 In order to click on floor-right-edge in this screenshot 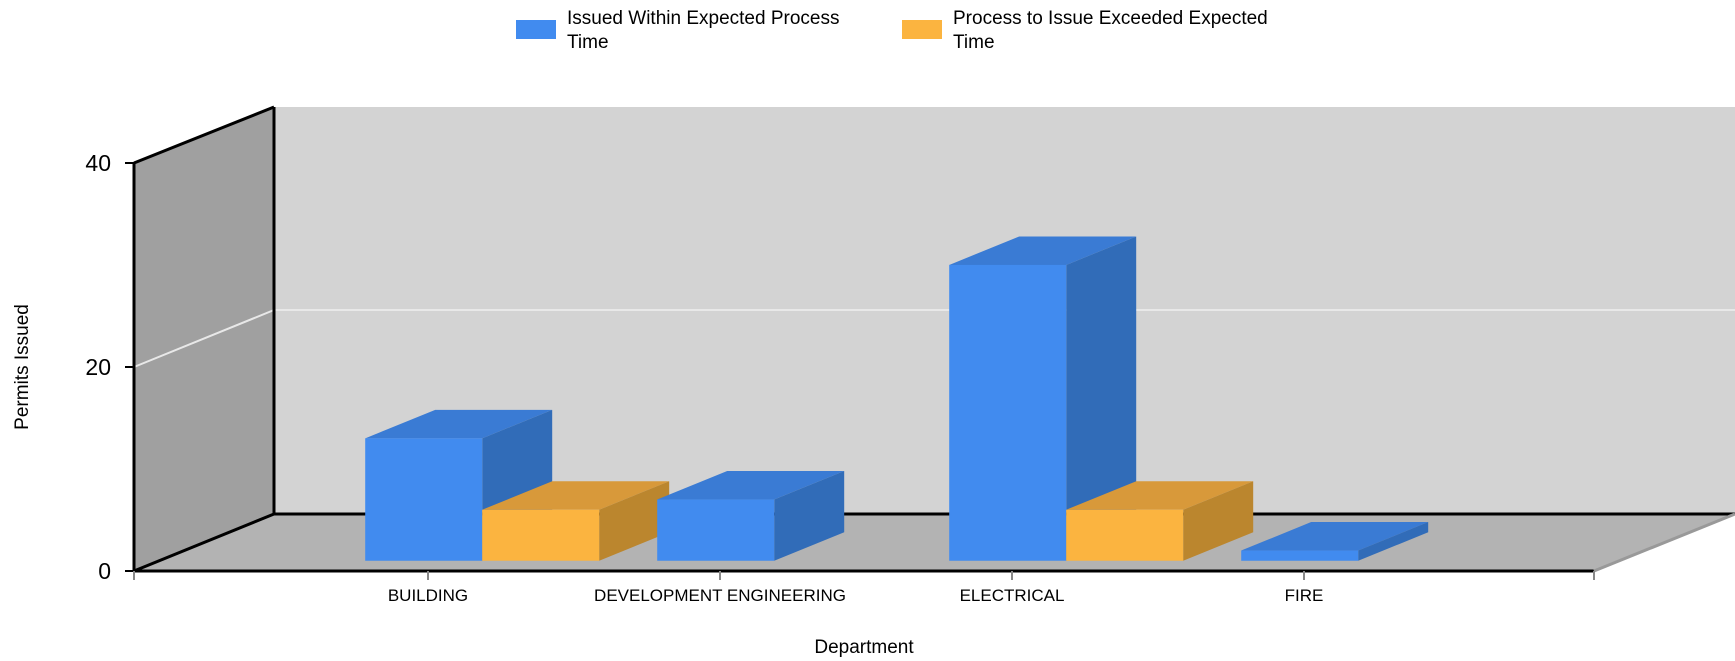, I will do `click(1664, 542)`.